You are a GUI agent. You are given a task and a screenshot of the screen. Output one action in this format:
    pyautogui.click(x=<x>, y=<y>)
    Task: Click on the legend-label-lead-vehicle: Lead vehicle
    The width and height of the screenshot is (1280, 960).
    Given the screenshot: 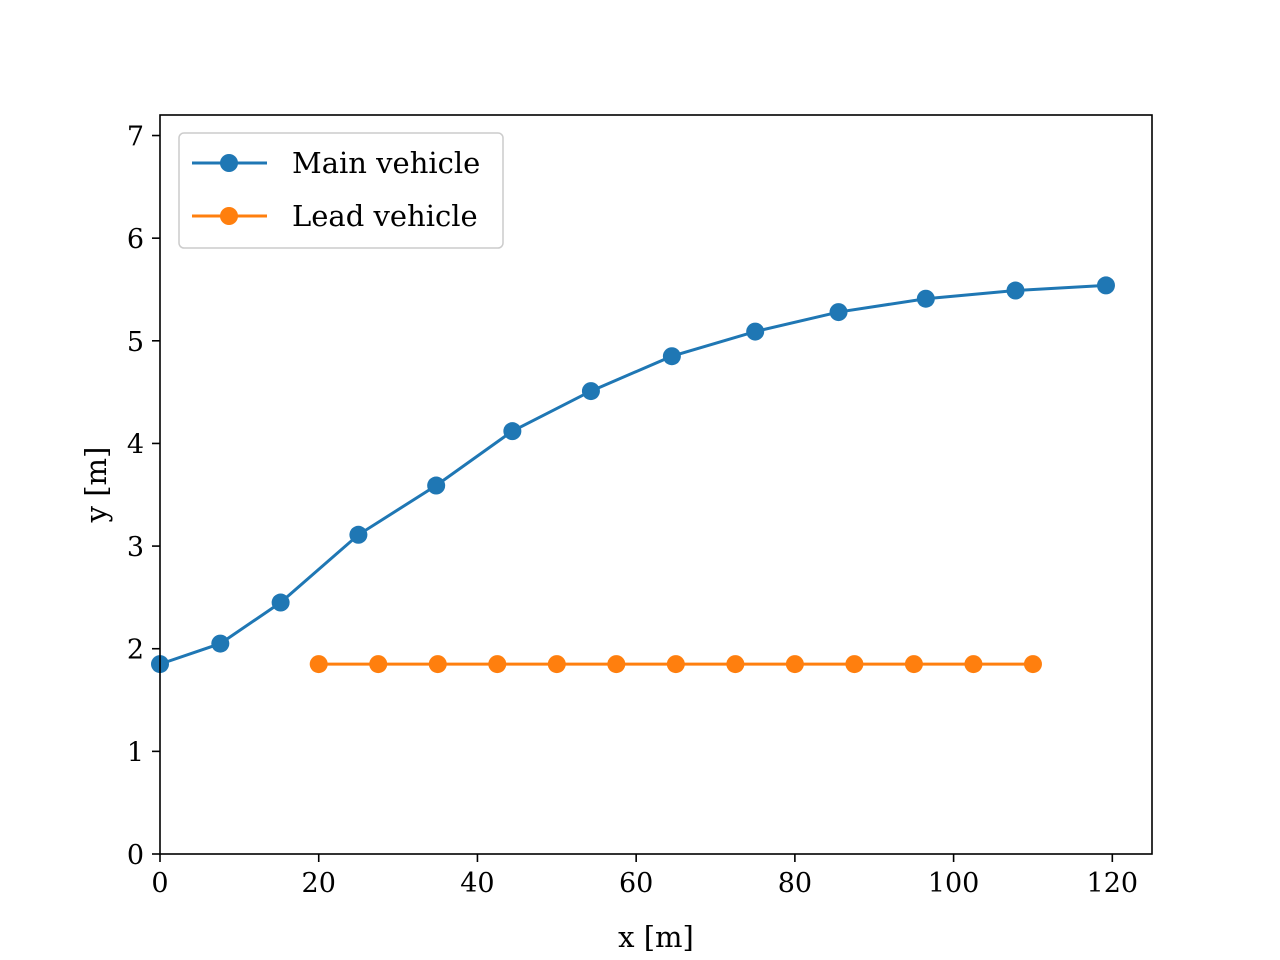 What is the action you would take?
    pyautogui.click(x=385, y=216)
    